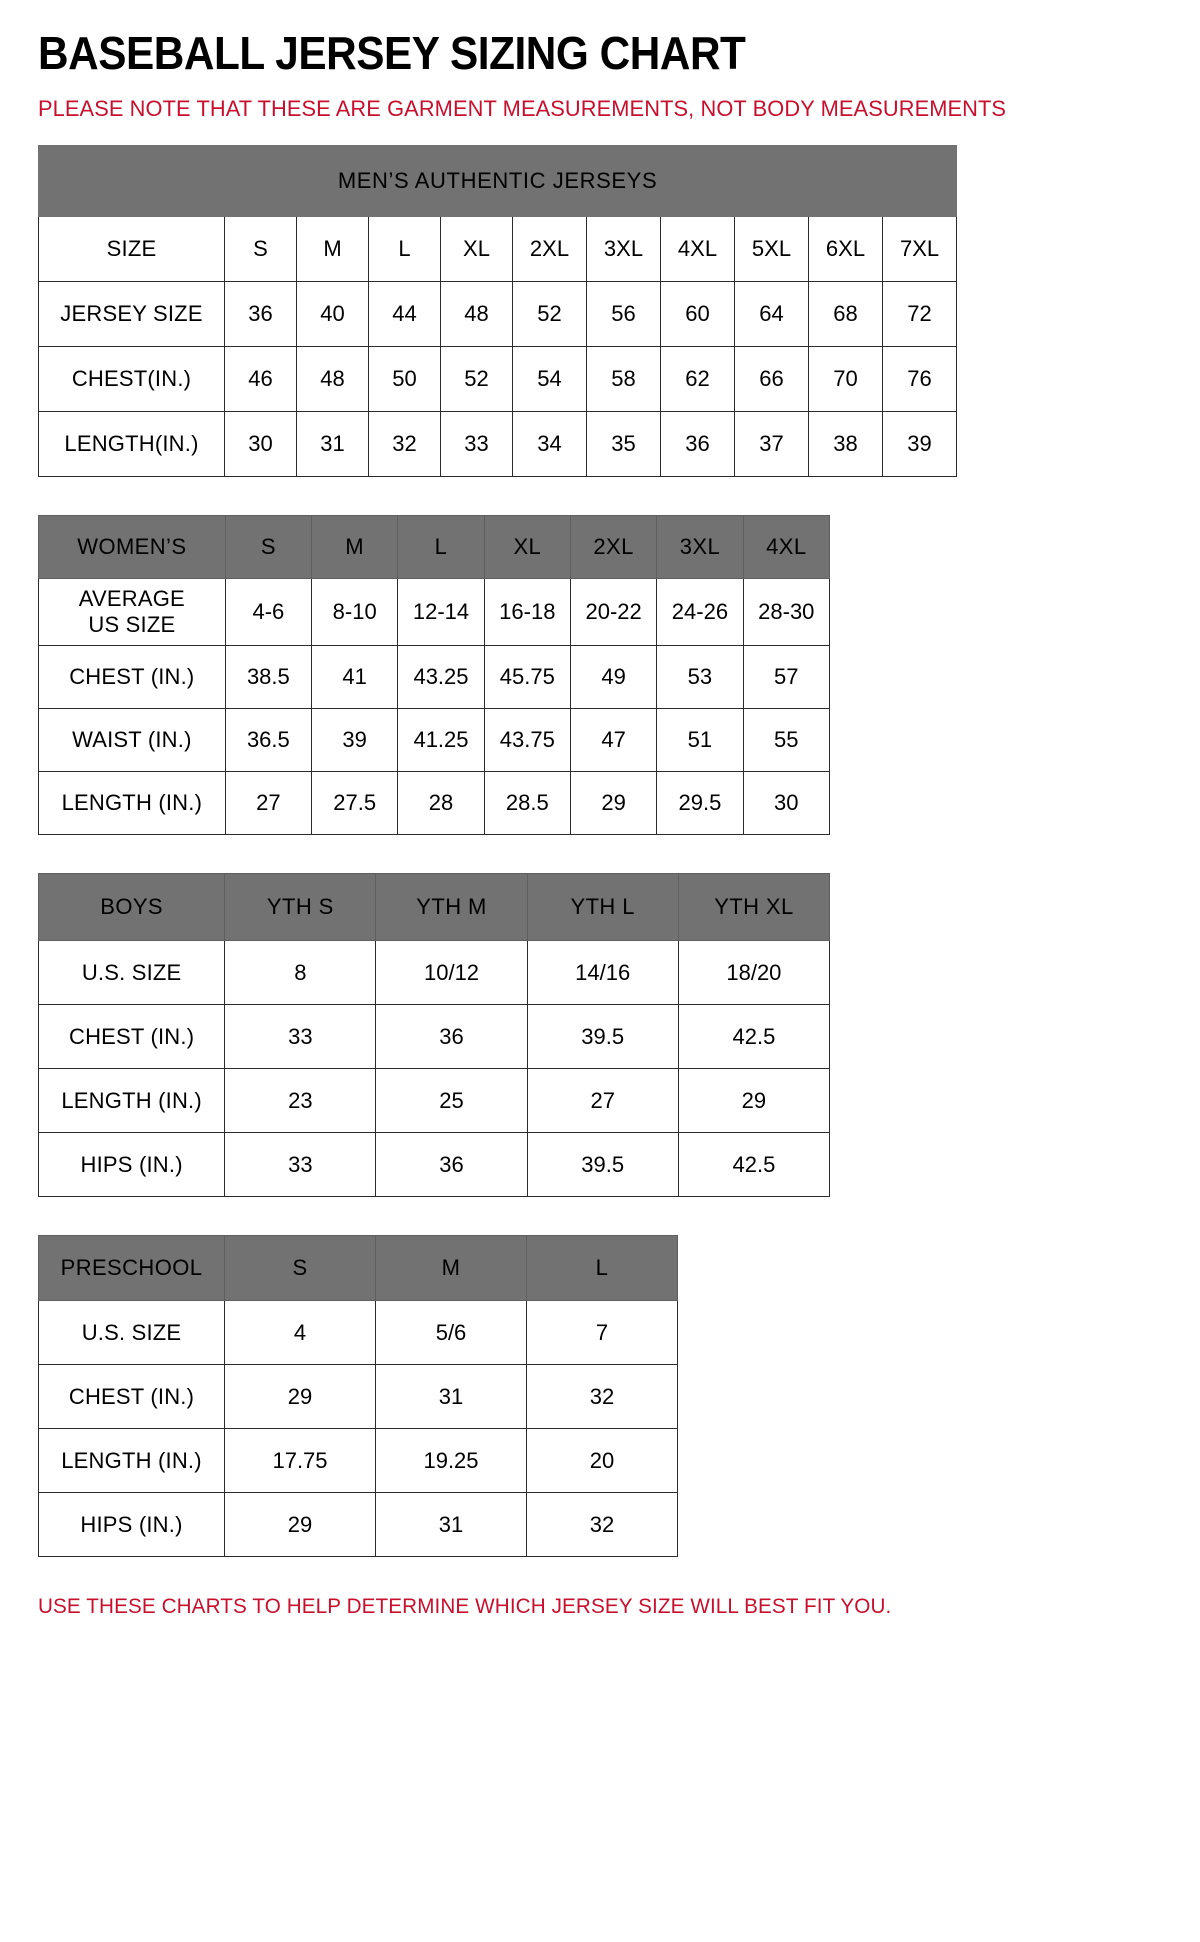 Image resolution: width=1200 pixels, height=1942 pixels. I want to click on table-cell: 44, so click(404, 314).